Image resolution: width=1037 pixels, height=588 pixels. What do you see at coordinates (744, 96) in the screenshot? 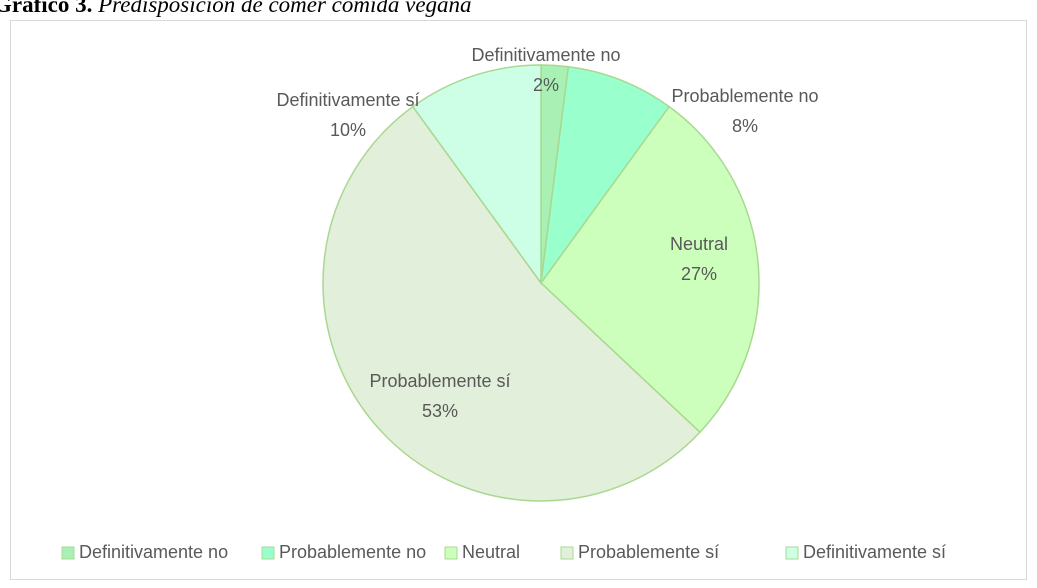
I see `slice-label-name: Probablemente no` at bounding box center [744, 96].